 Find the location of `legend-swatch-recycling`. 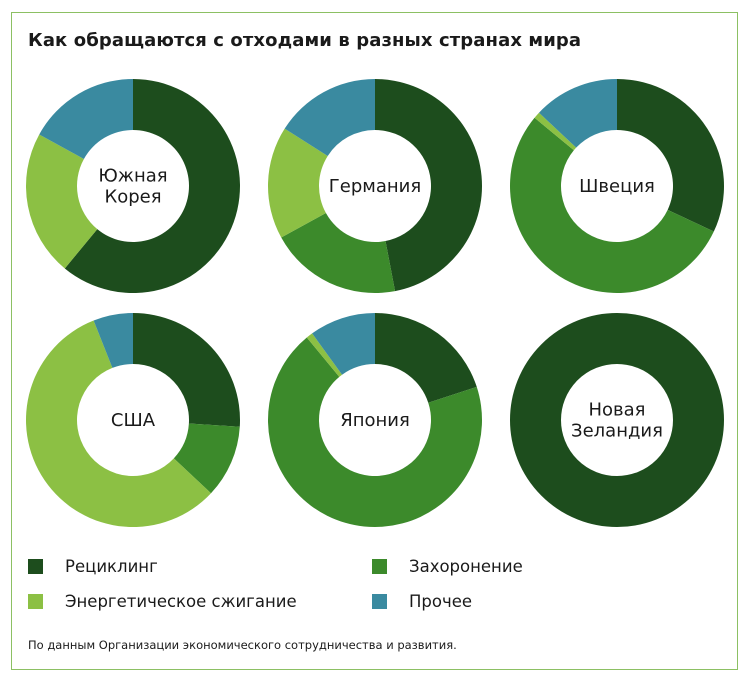

legend-swatch-recycling is located at coordinates (35, 566).